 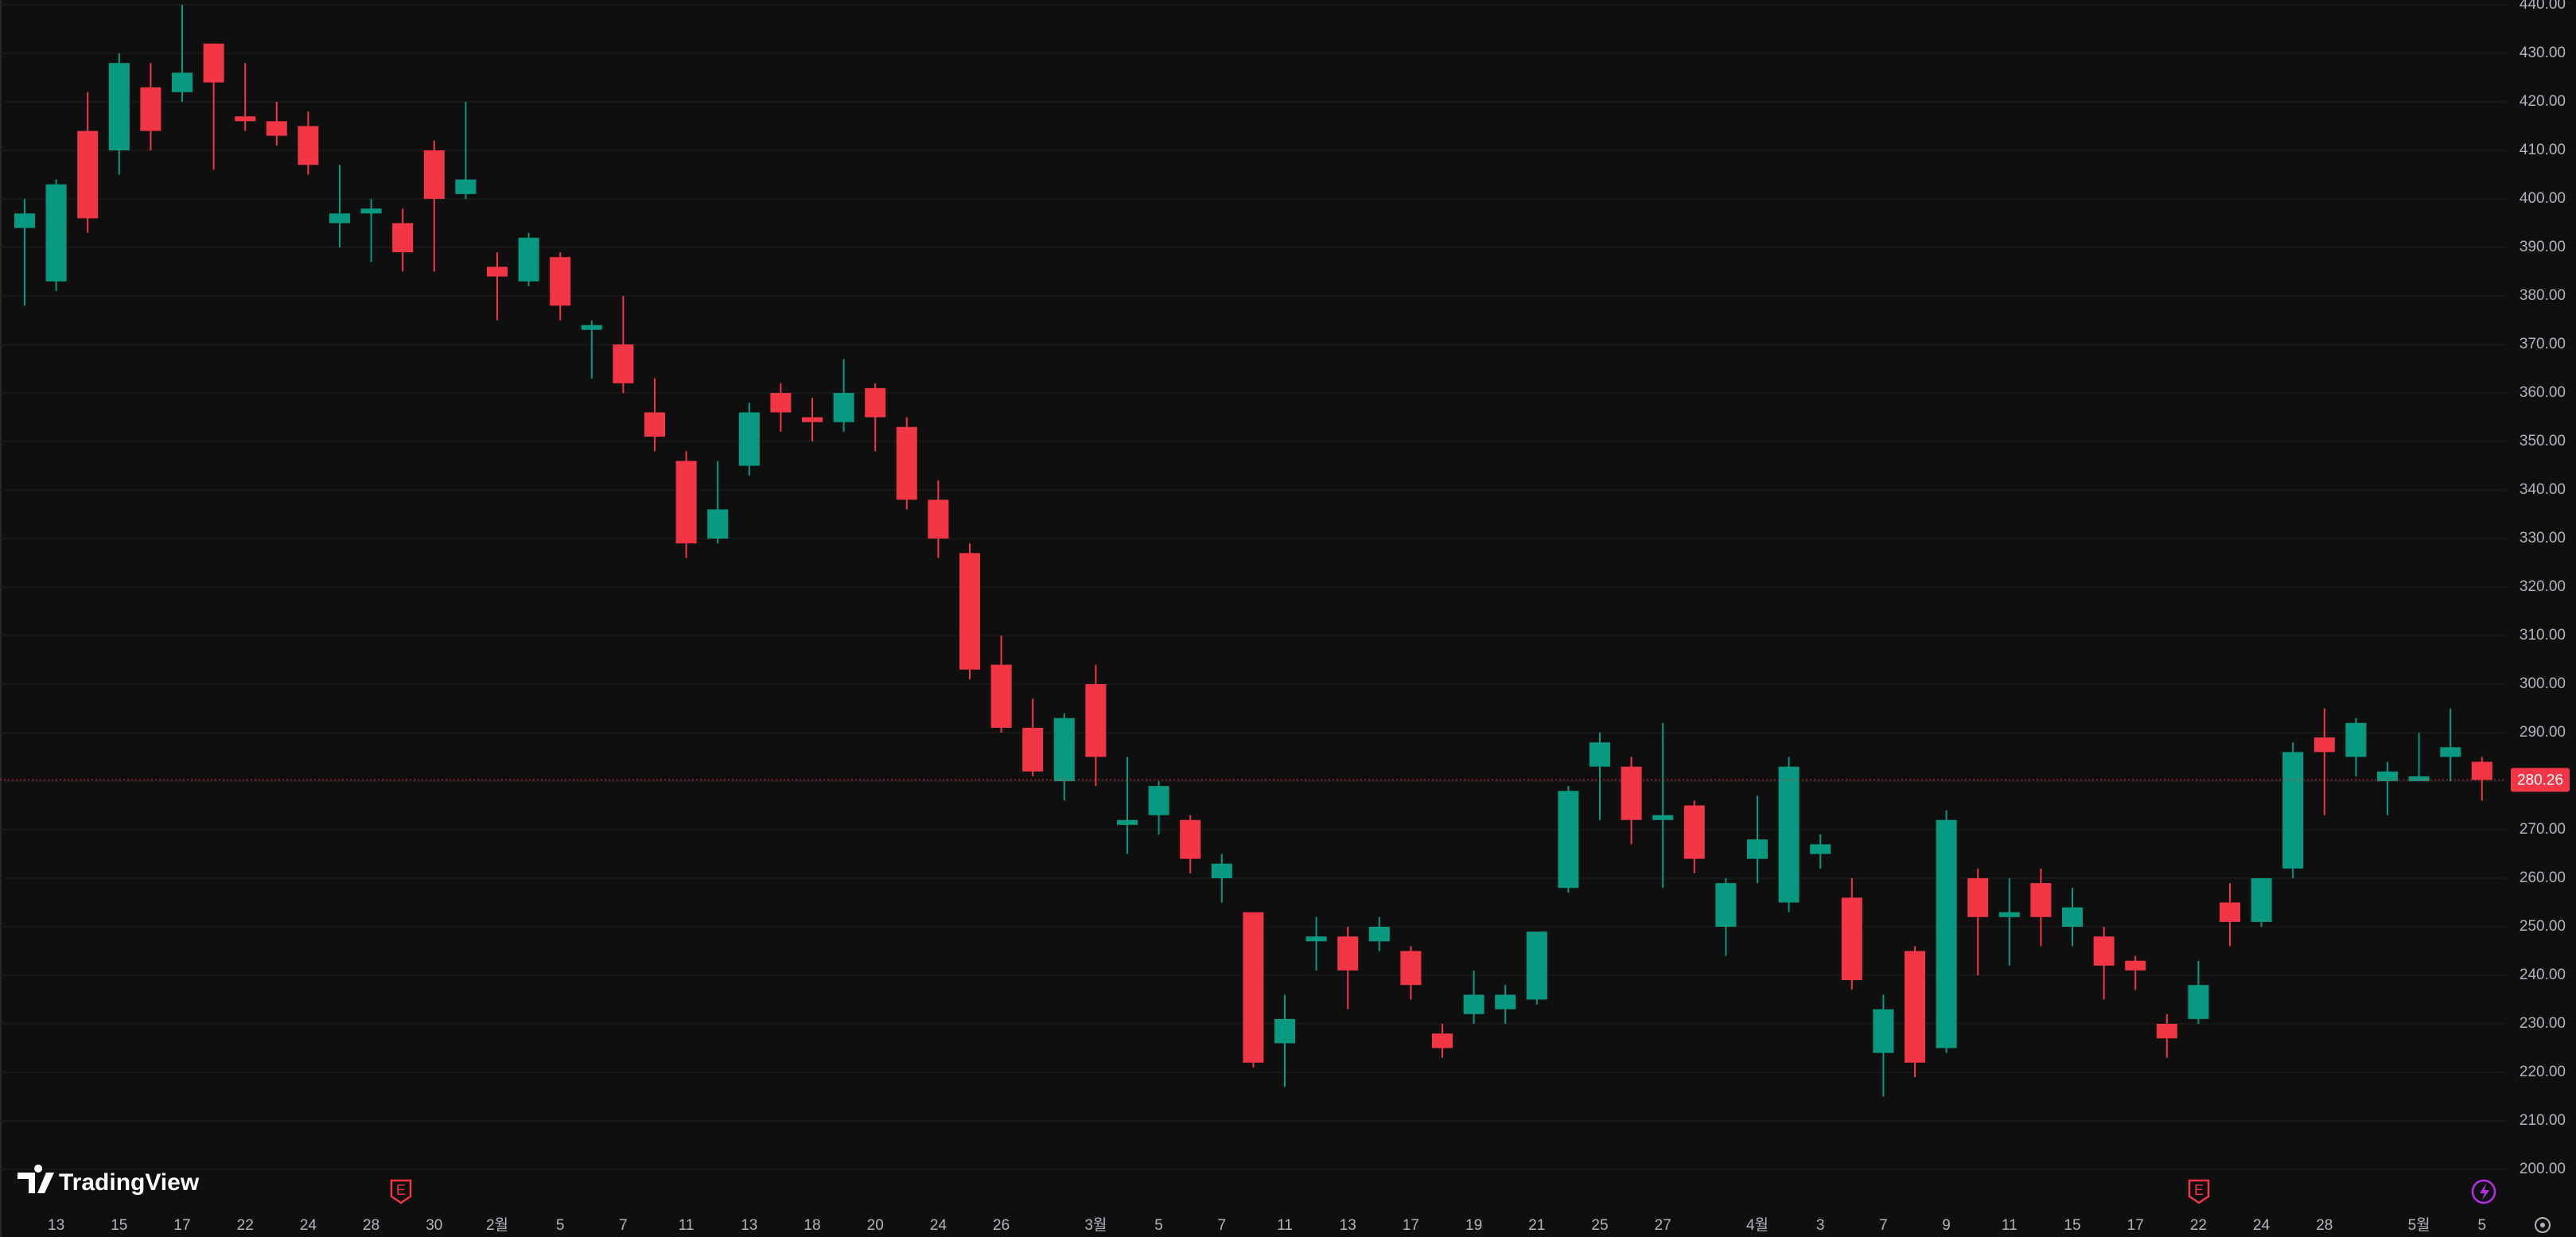 I want to click on y-tick-label: 260.00, so click(x=2543, y=877).